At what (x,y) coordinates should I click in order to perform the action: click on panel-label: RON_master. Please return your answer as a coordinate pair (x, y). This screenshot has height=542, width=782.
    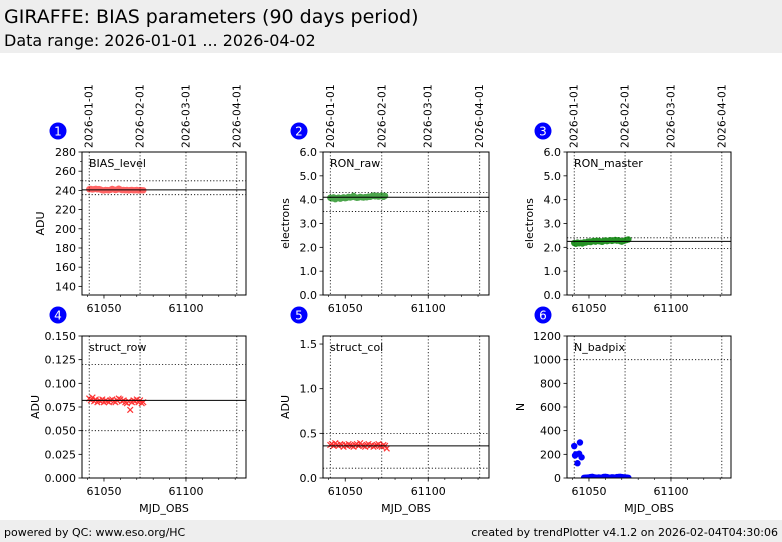
    Looking at the image, I should click on (608, 163).